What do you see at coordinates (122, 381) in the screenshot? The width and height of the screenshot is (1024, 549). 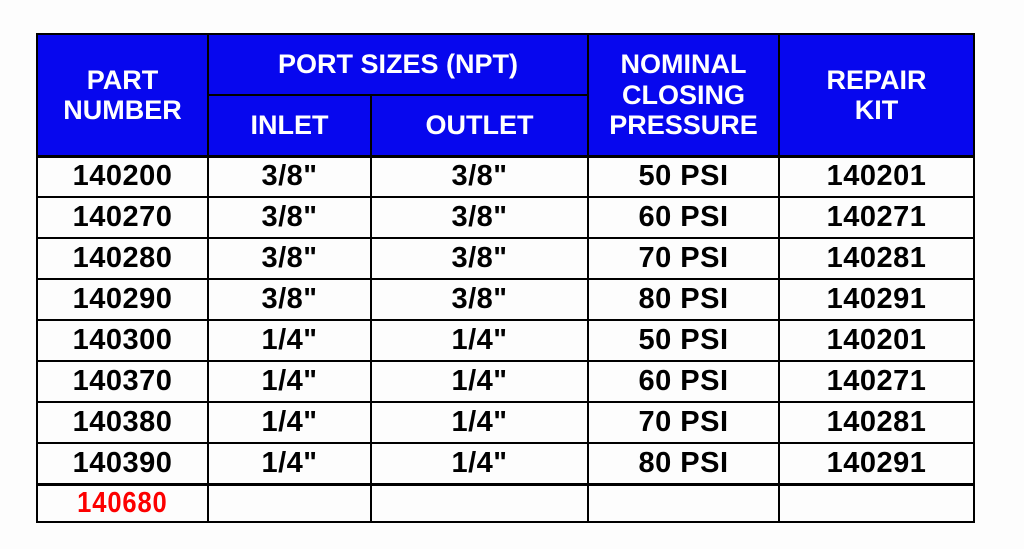 I see `cell-part-number: 140370` at bounding box center [122, 381].